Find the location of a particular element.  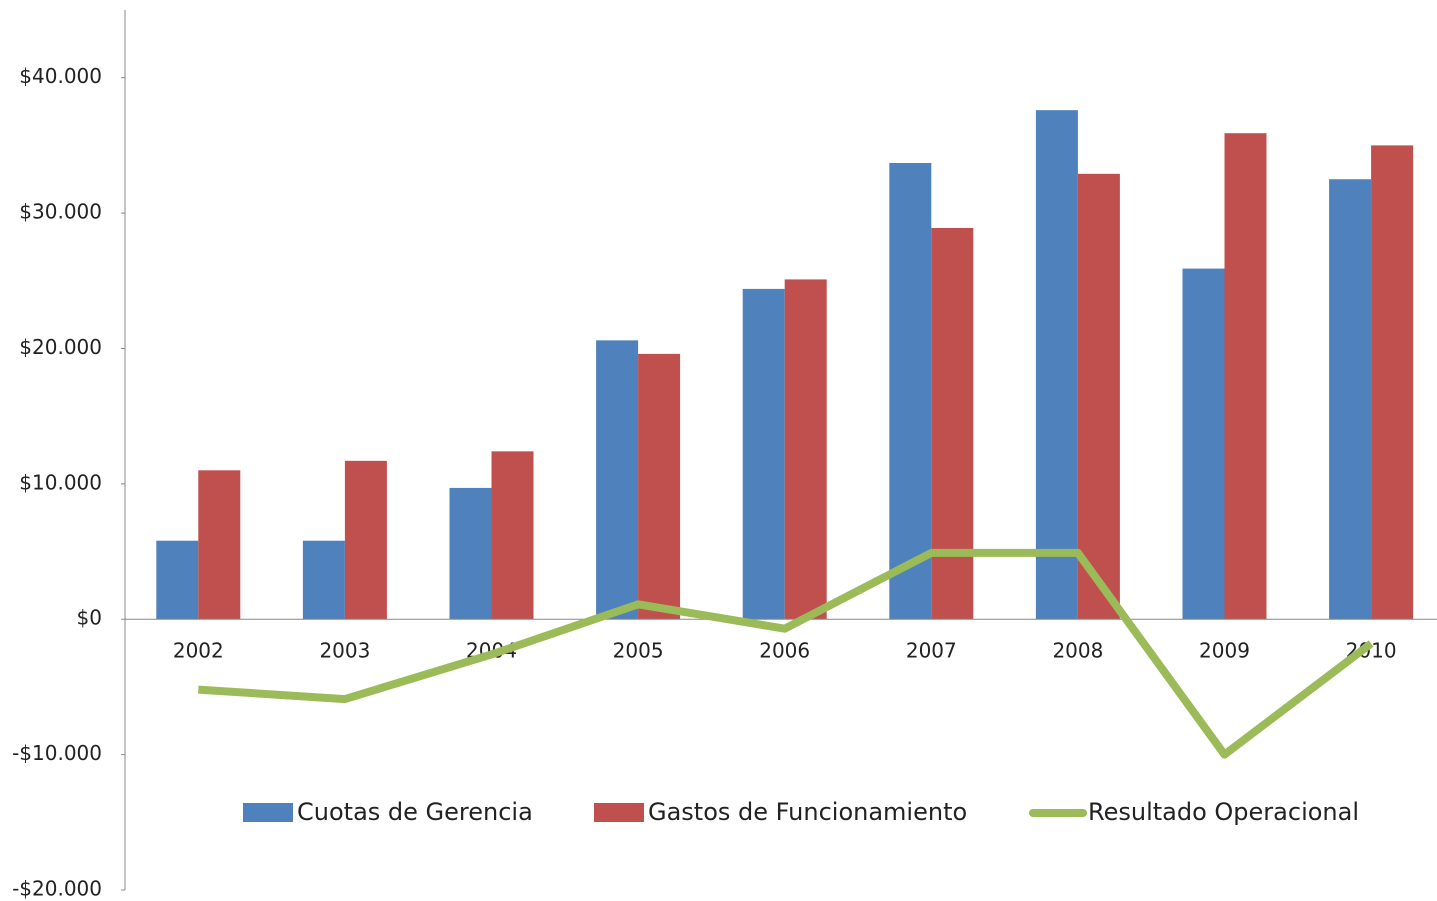

y-tick-label: $20.000 is located at coordinates (60, 347).